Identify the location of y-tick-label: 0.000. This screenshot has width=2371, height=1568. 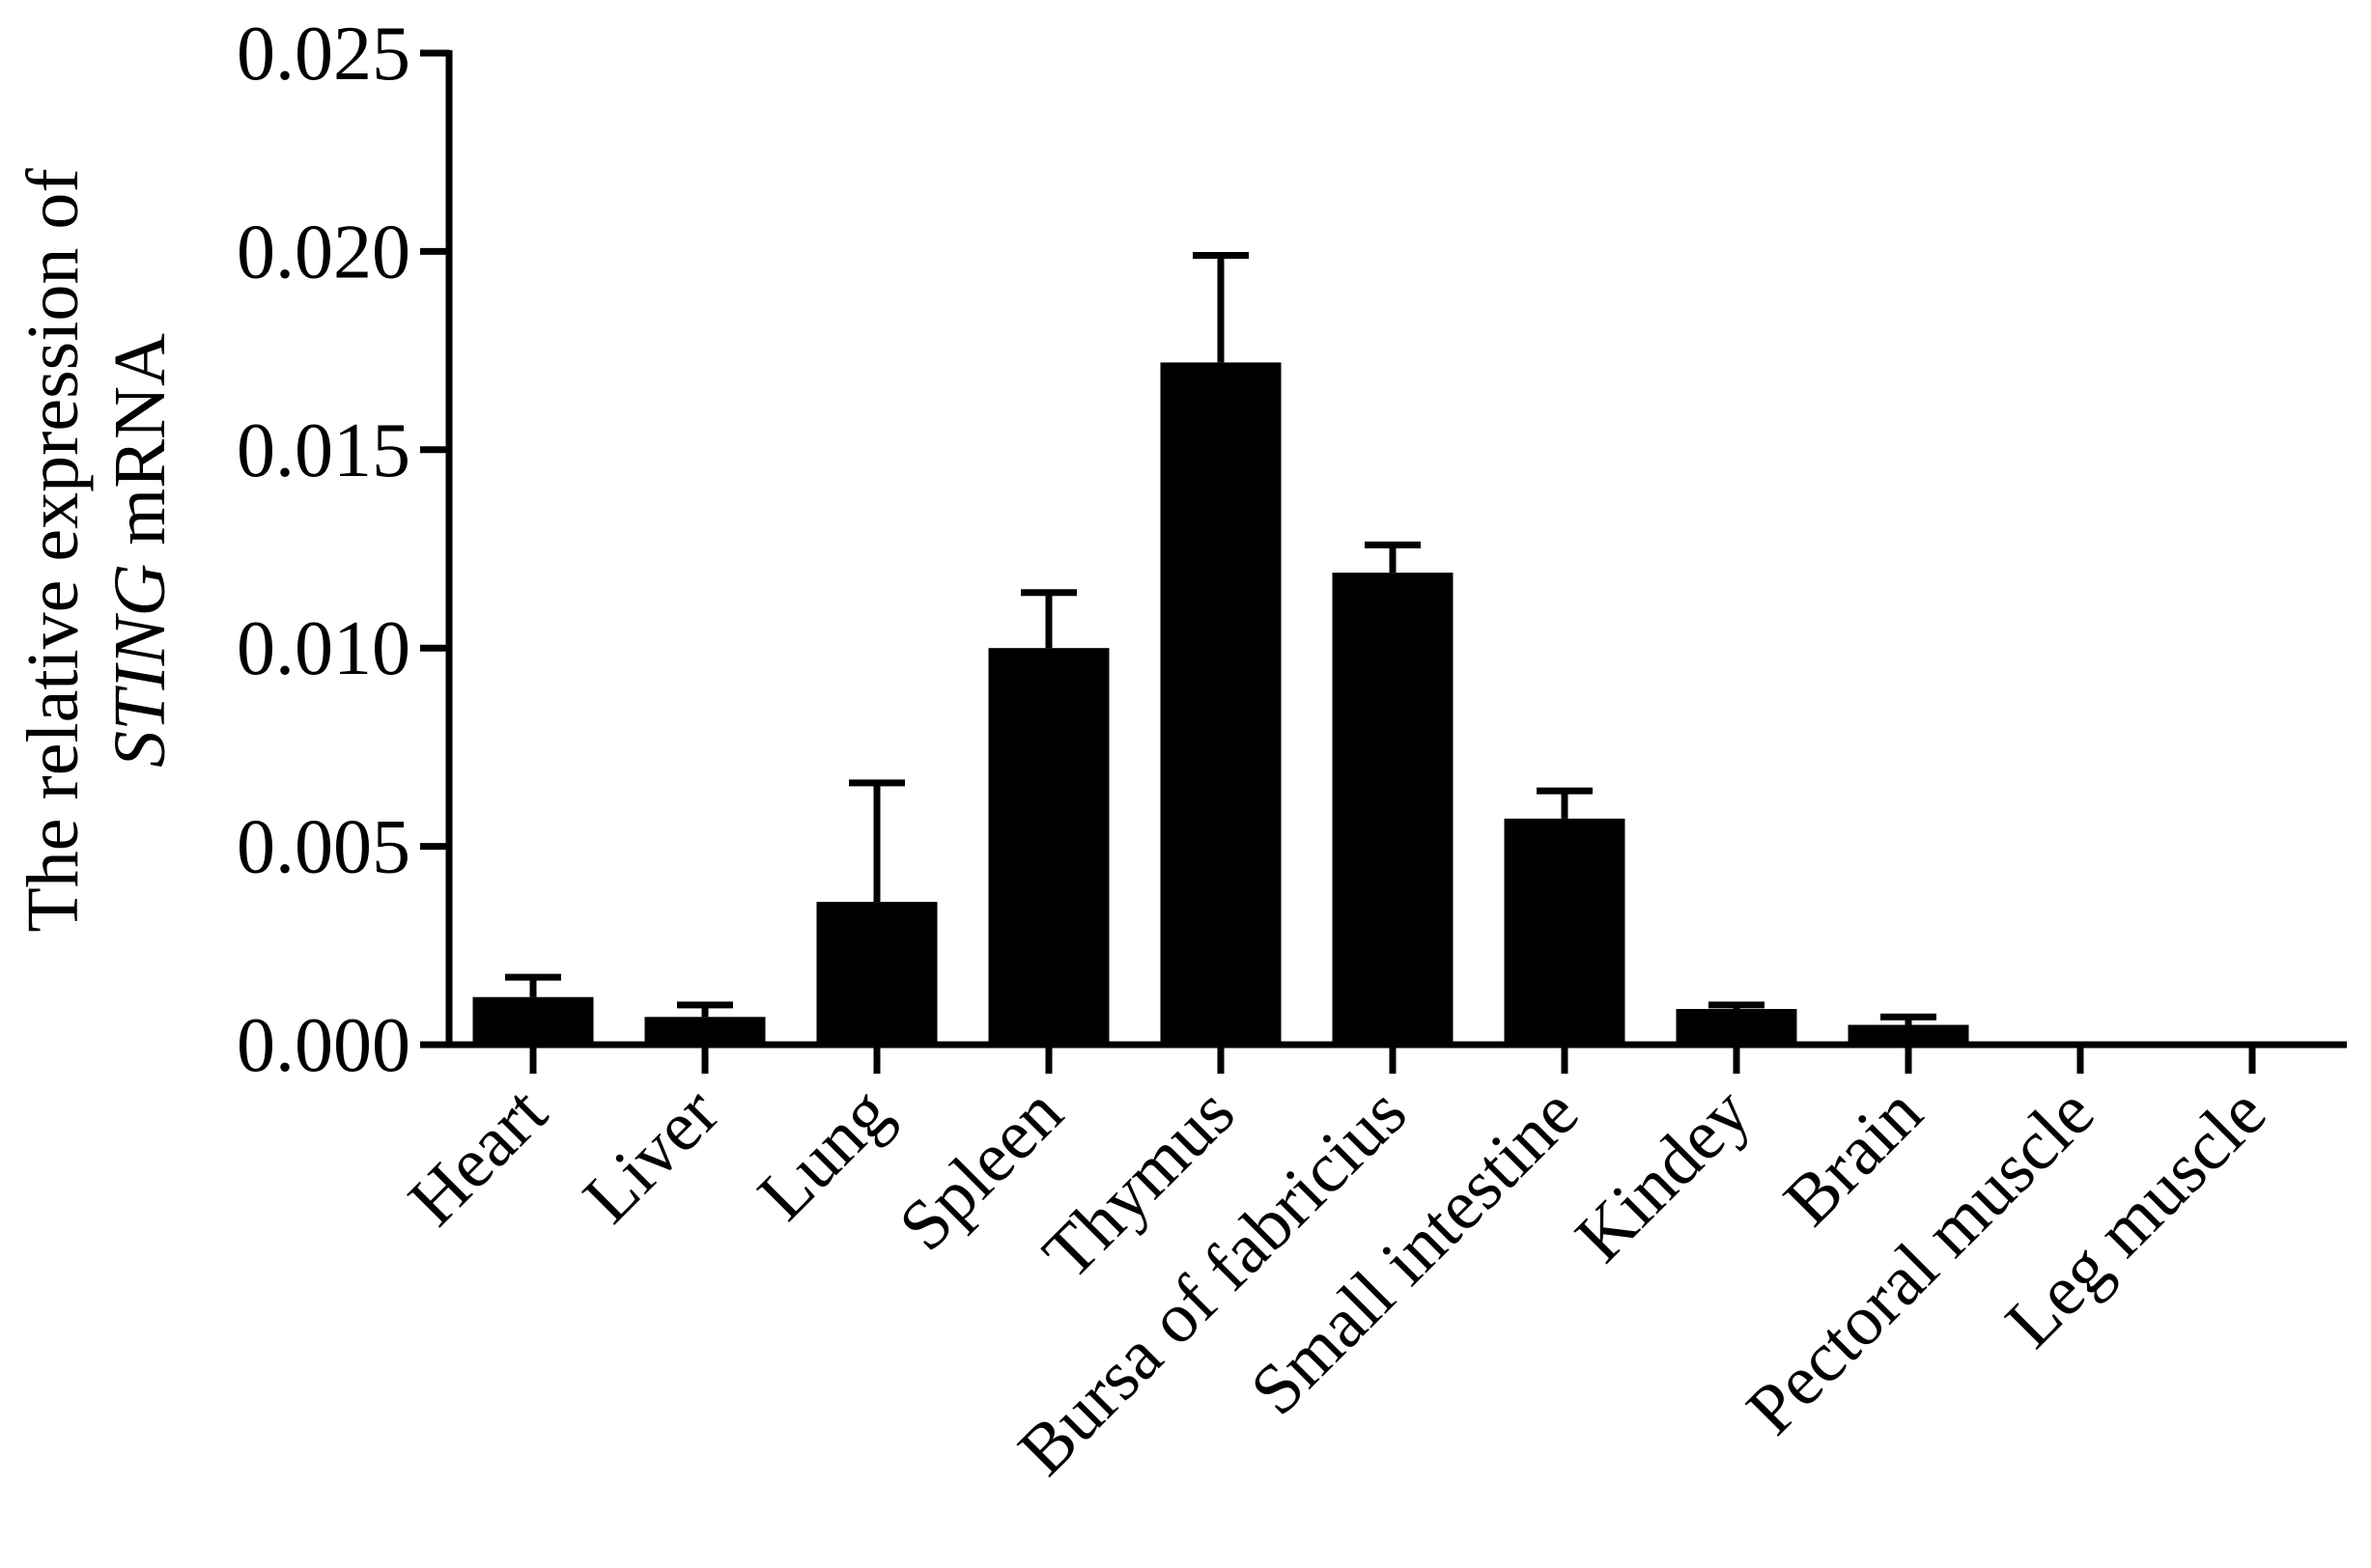
(324, 1045).